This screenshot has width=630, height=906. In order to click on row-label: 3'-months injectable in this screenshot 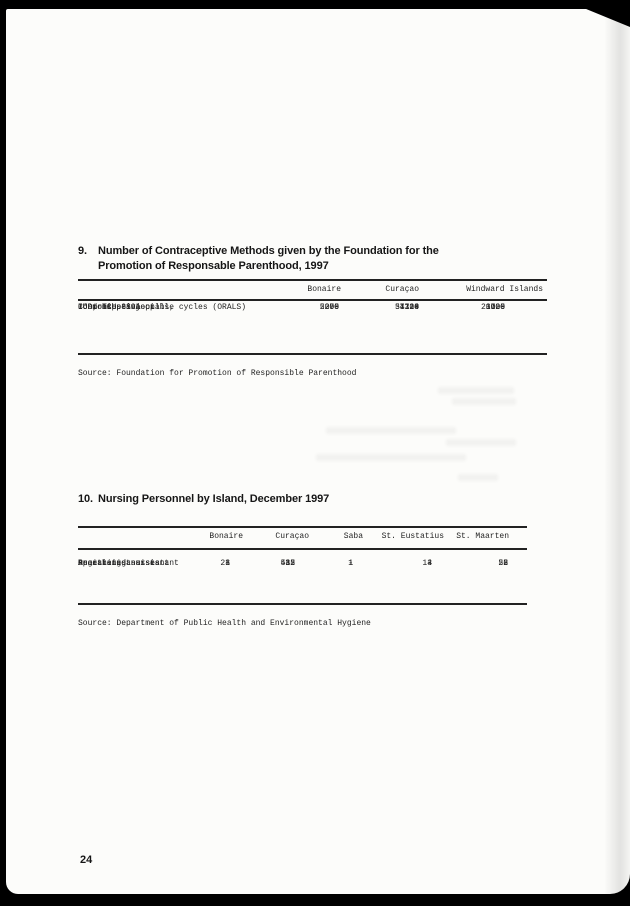, I will do `click(126, 307)`.